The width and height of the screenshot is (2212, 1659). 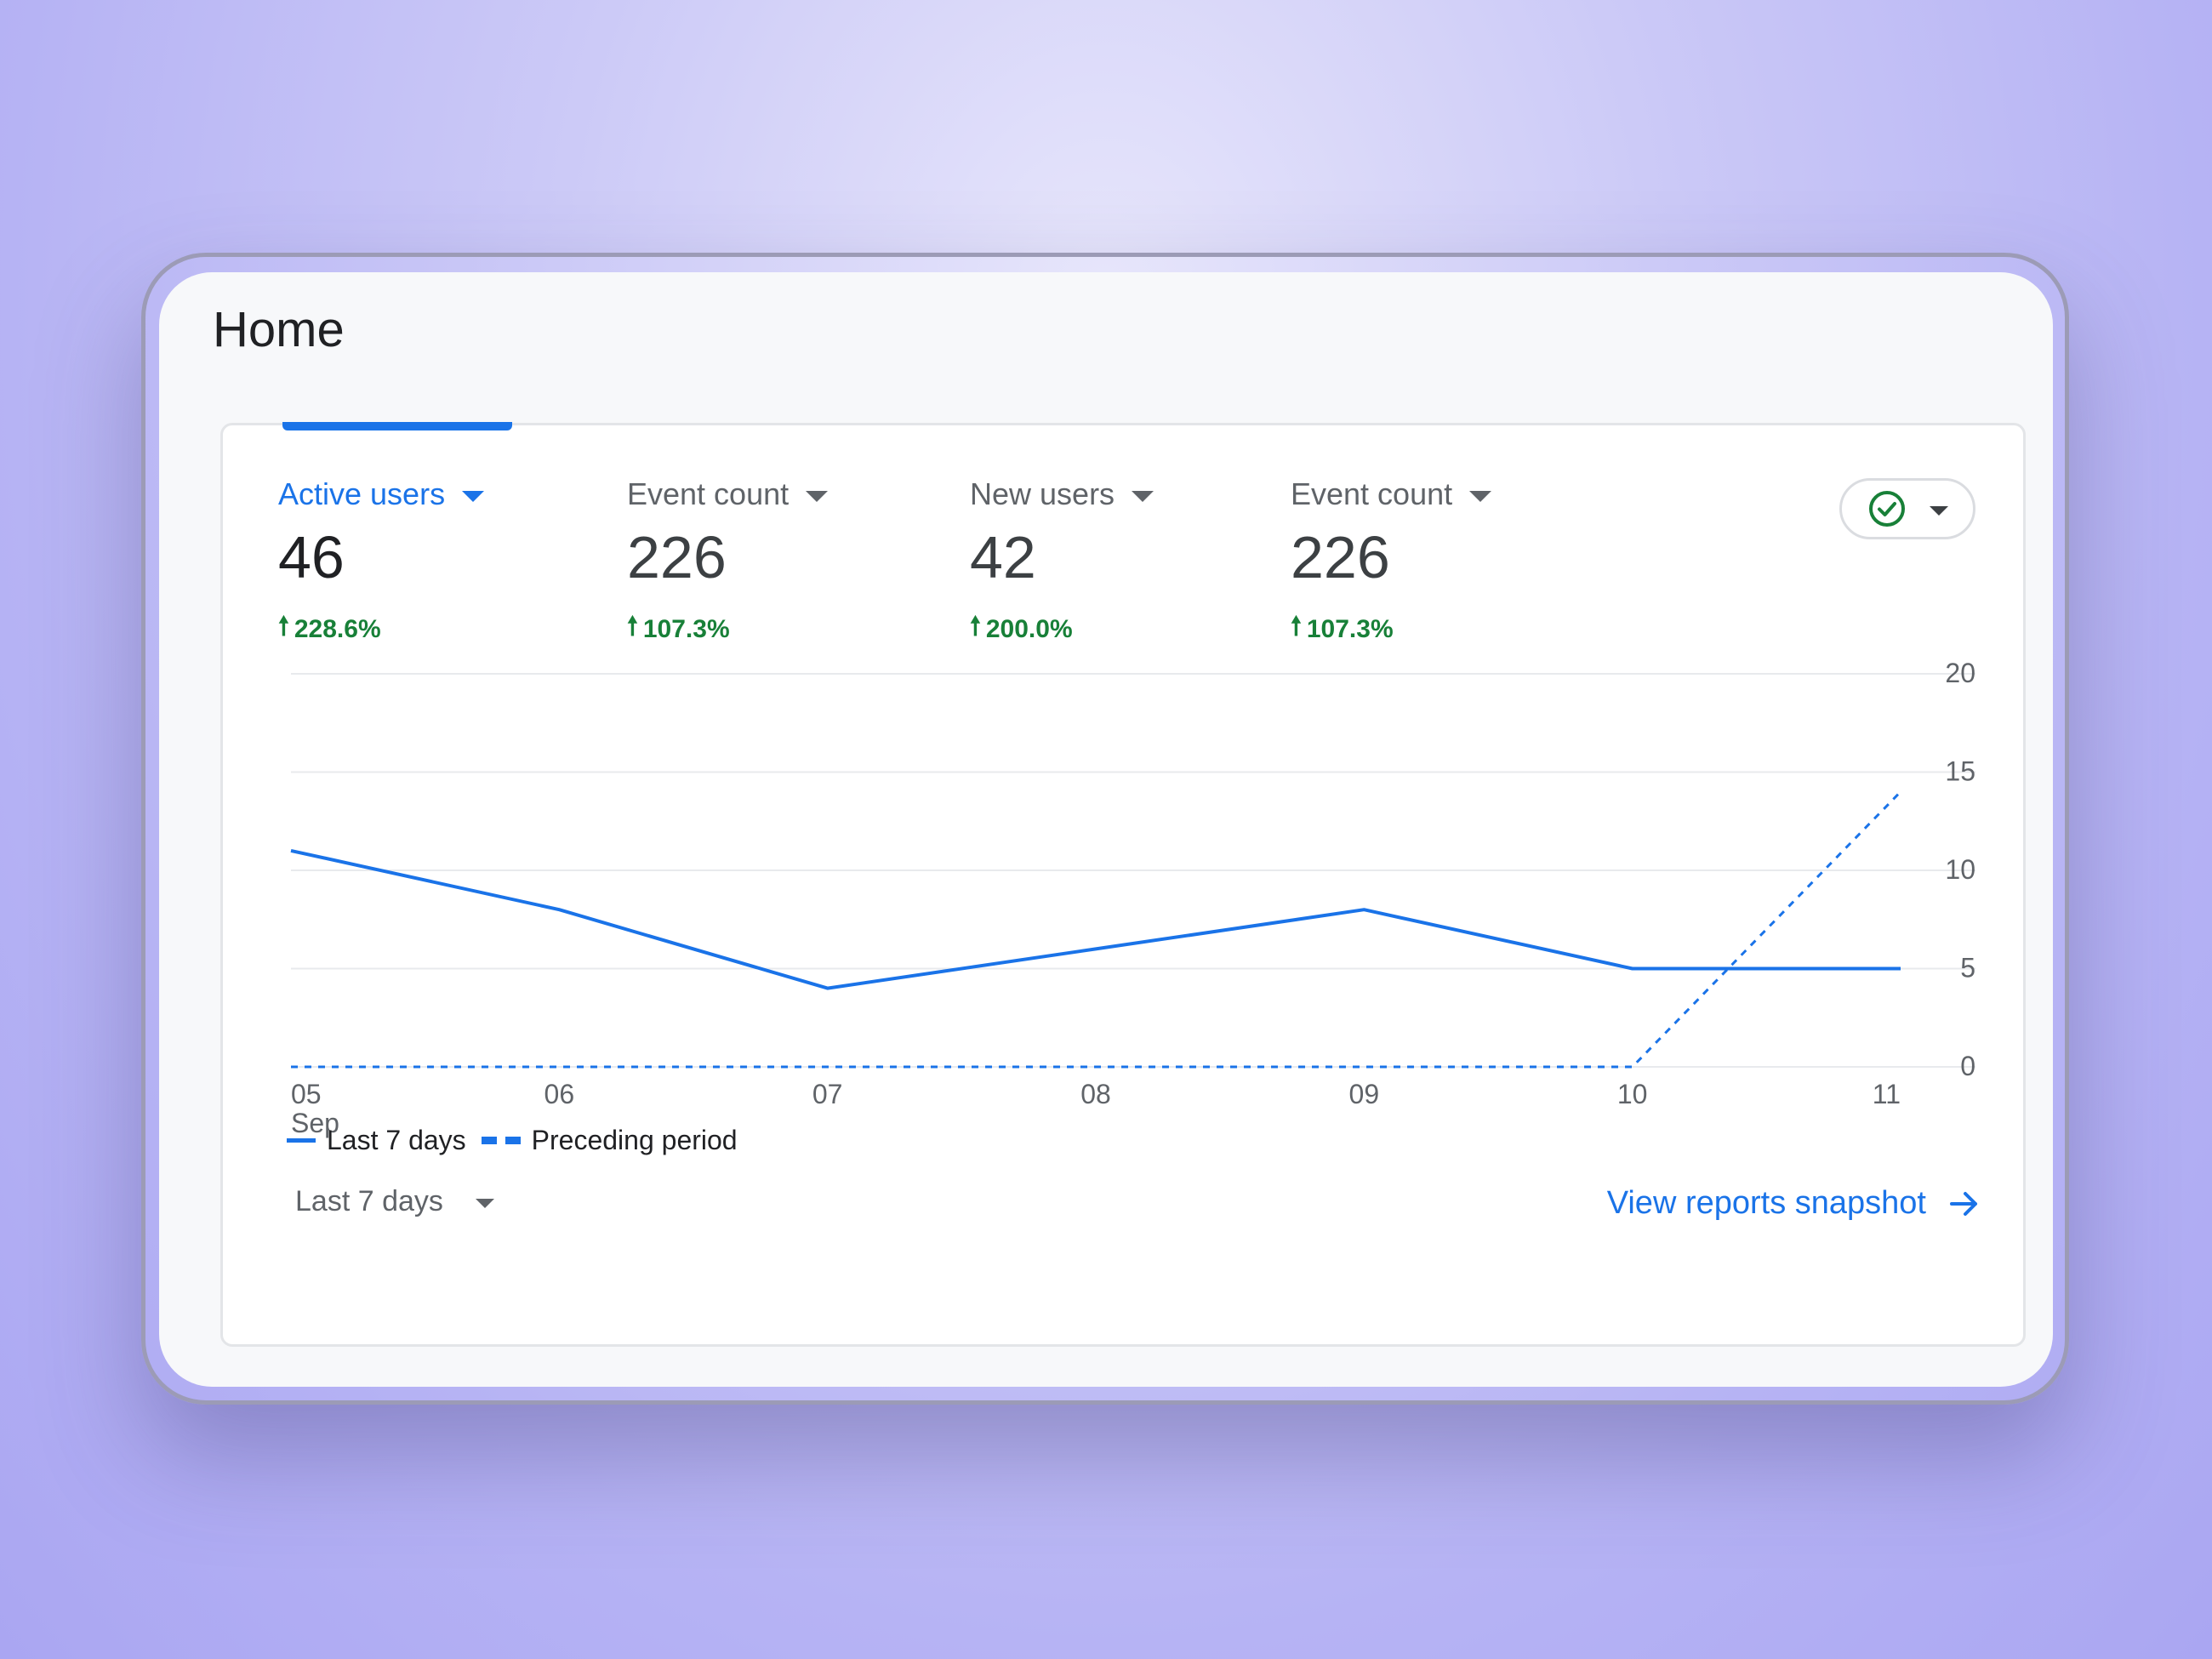 What do you see at coordinates (337, 628) in the screenshot?
I see `metric-change-value: 228.6%` at bounding box center [337, 628].